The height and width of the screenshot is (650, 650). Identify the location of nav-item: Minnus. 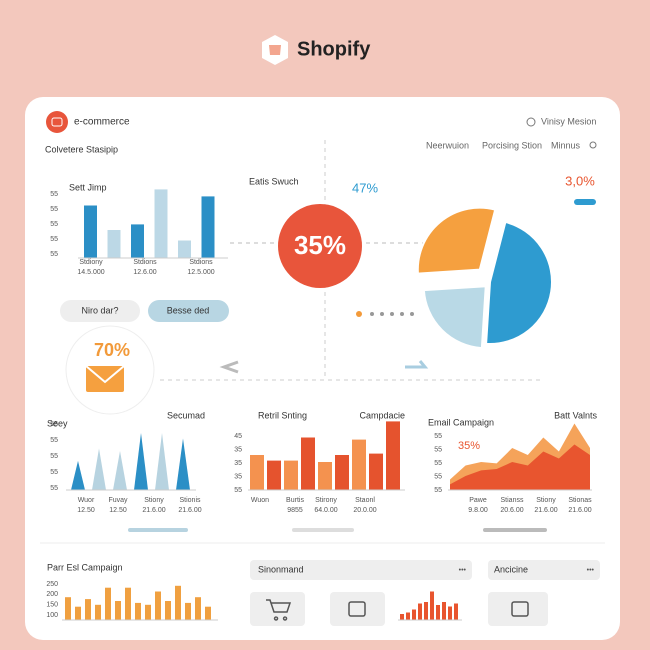
(566, 145).